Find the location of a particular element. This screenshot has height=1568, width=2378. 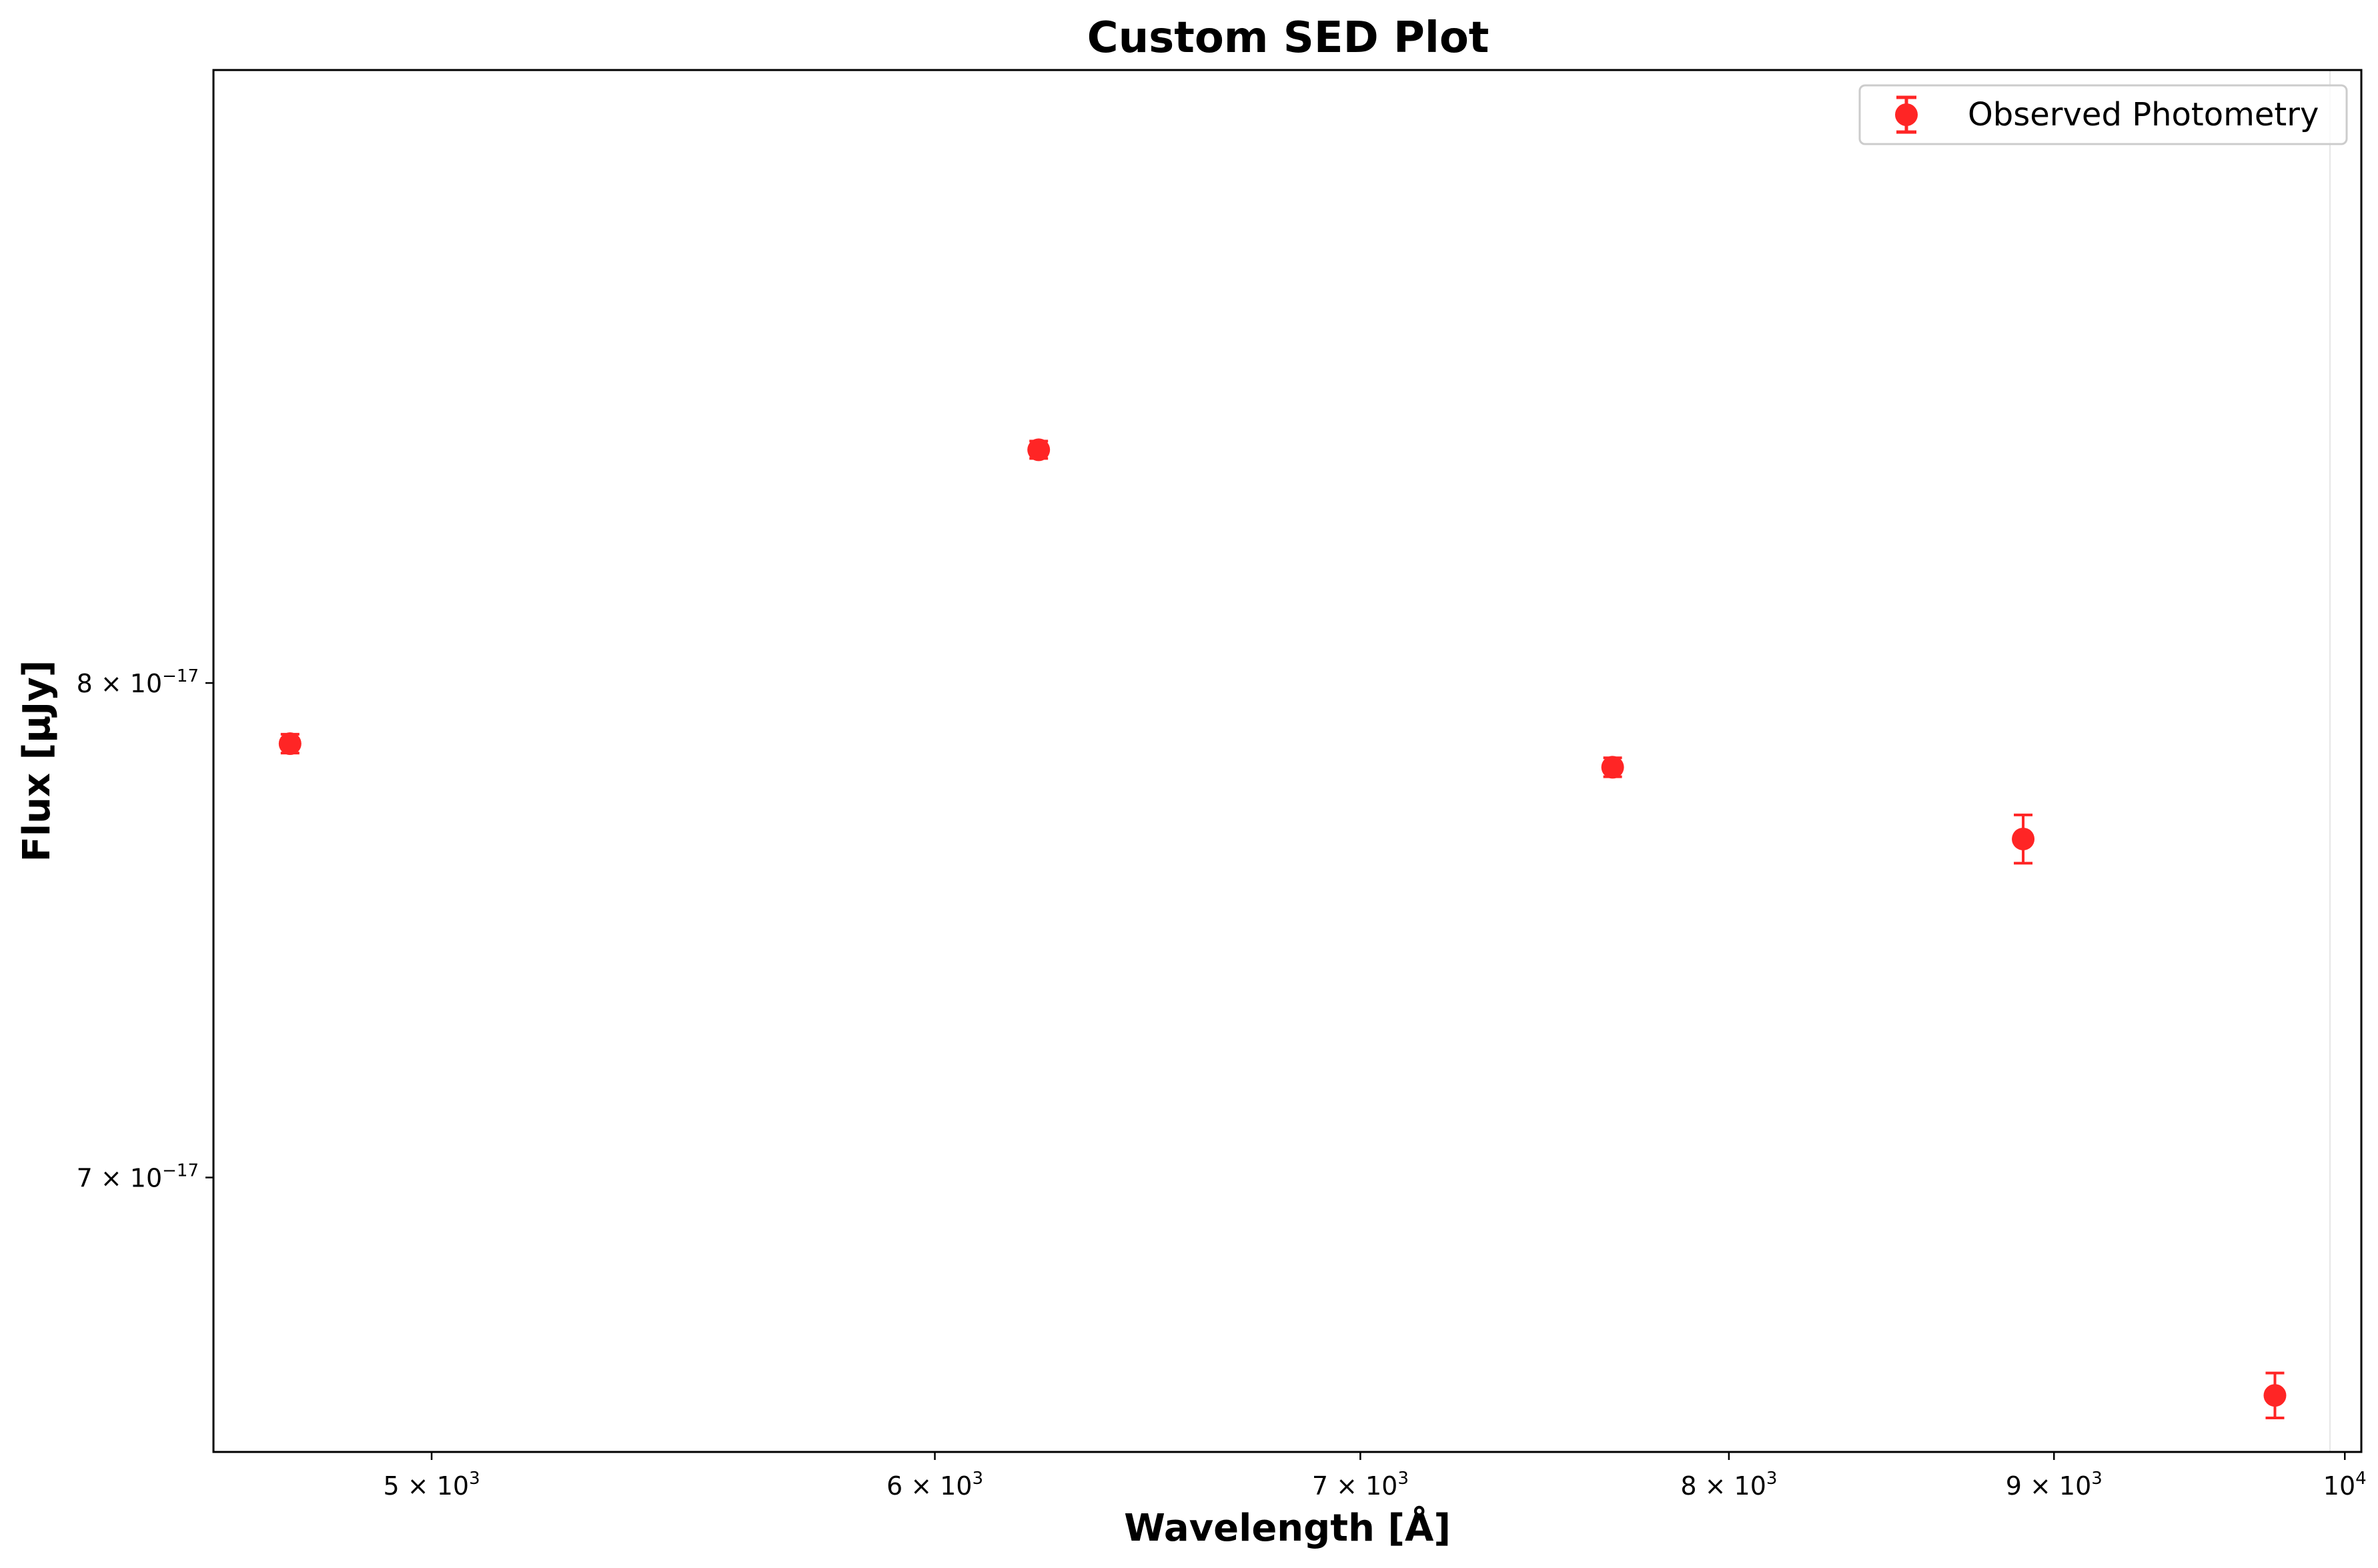

x-tick-label: 104 is located at coordinates (2345, 1485).